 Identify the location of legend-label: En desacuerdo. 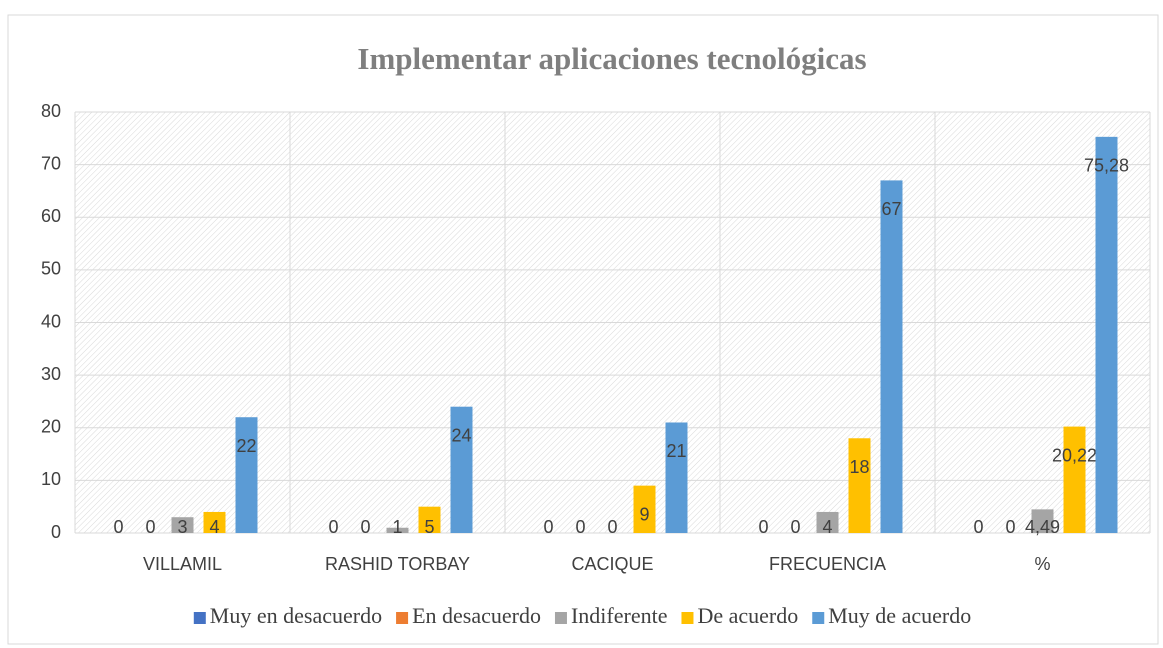
(476, 615).